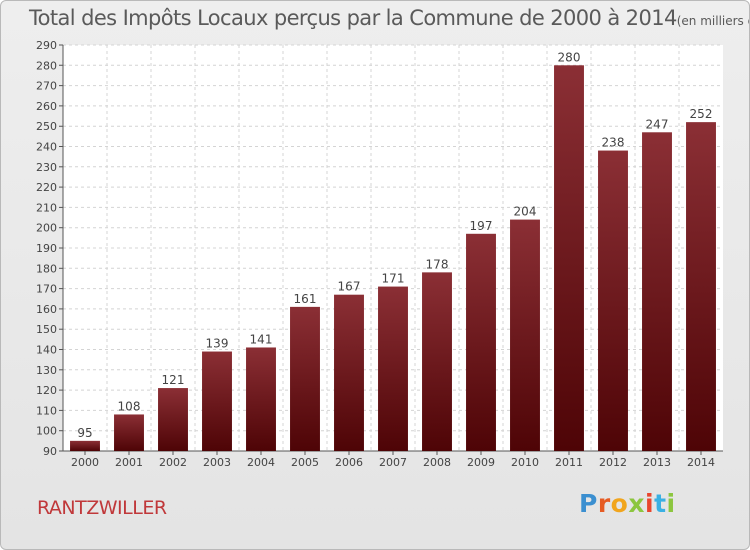 The image size is (750, 550). I want to click on bar-2001, so click(129, 432).